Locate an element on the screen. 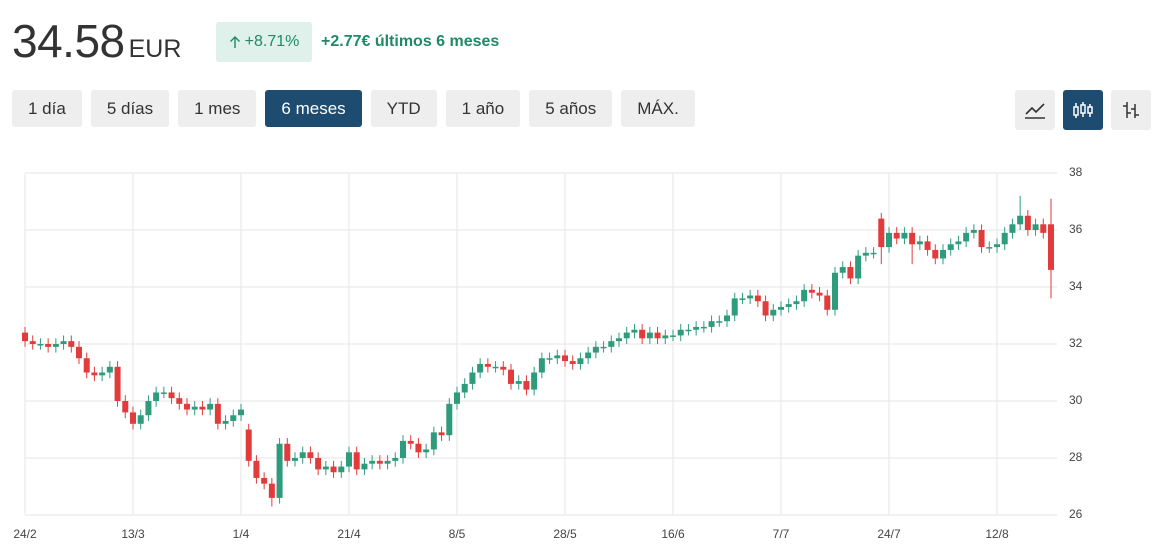  y-tick-label: 34 is located at coordinates (1076, 286).